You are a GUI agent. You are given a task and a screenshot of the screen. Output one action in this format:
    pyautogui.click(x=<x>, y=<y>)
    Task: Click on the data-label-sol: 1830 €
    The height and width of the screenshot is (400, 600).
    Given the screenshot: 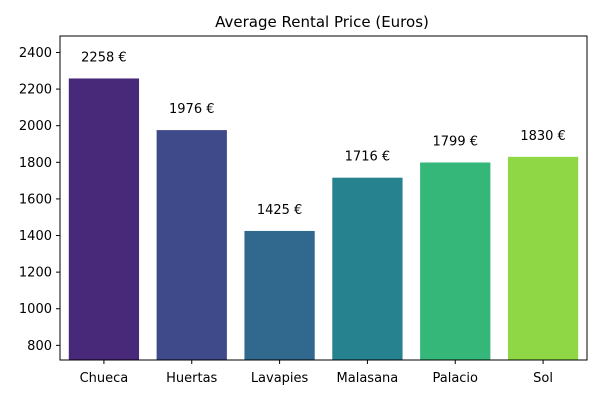 What is the action you would take?
    pyautogui.click(x=543, y=136)
    